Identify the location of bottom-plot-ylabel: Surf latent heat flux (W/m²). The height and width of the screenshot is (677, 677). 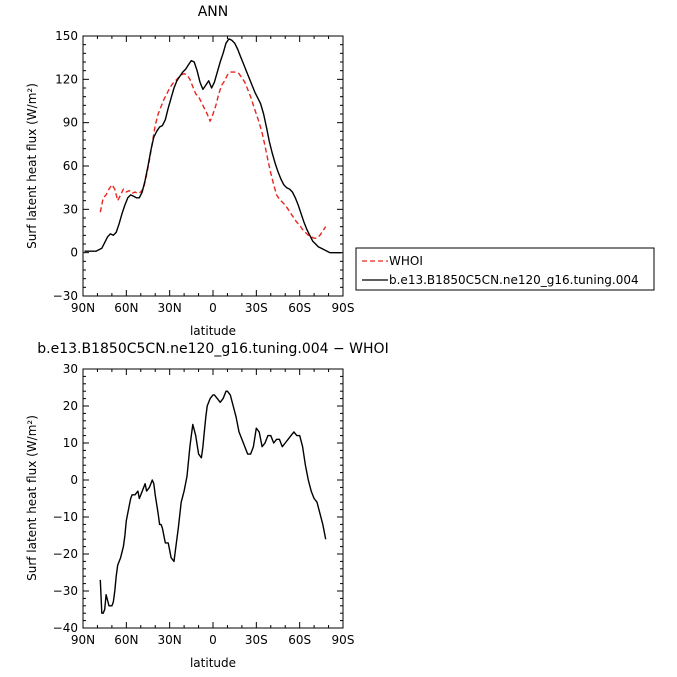
(32, 498).